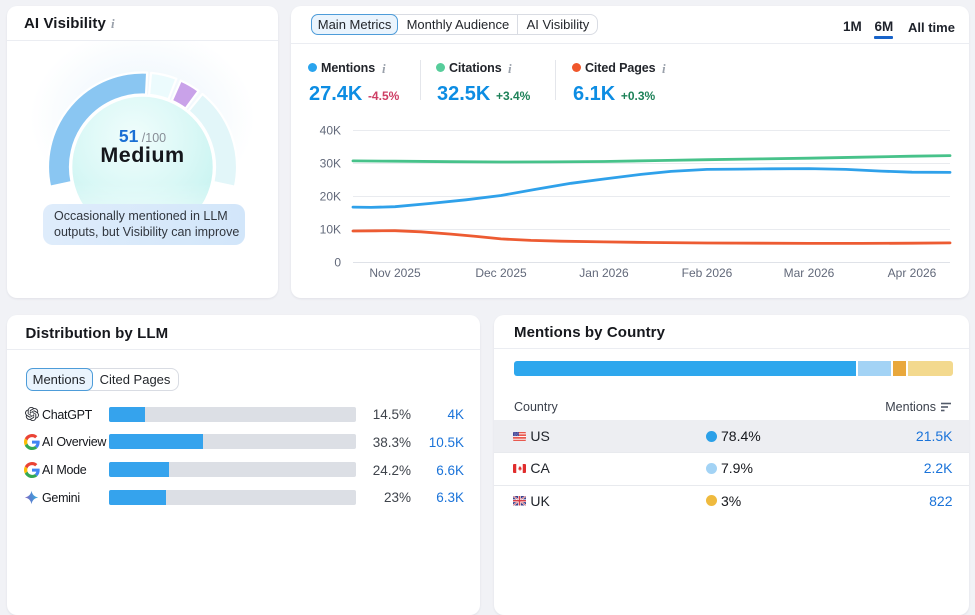 The image size is (975, 615). I want to click on svg-text: Feb 2026, so click(707, 273).